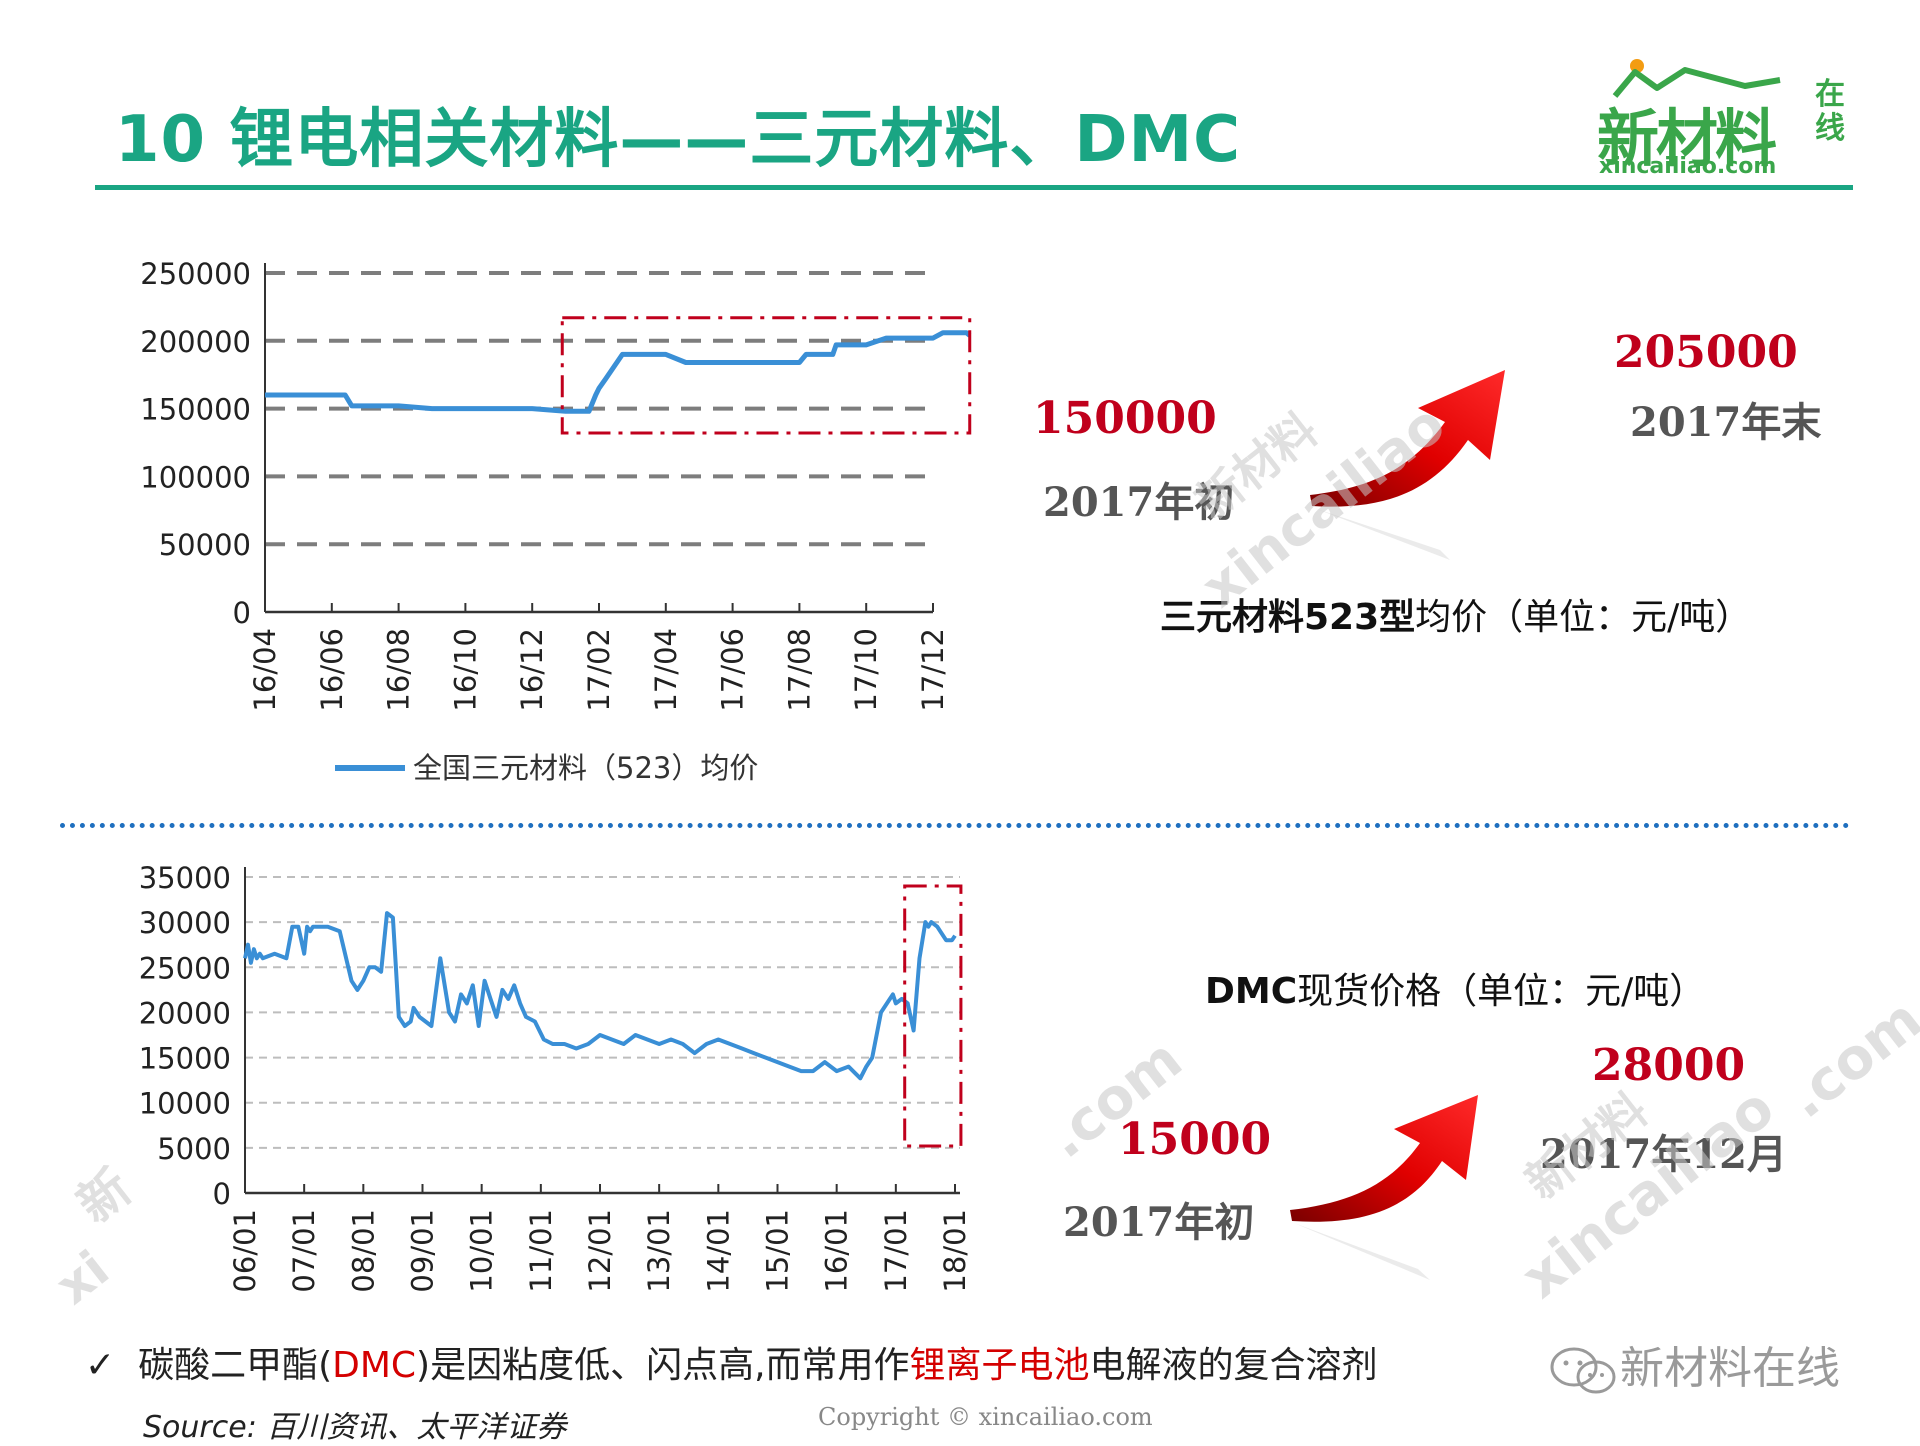  Describe the element at coordinates (1688, 166) in the screenshot. I see `logo-url: xincailiao.com` at that location.